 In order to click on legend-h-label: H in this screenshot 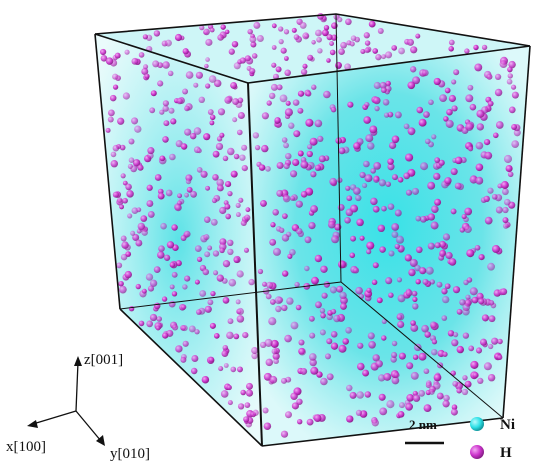, I will do `click(506, 453)`.